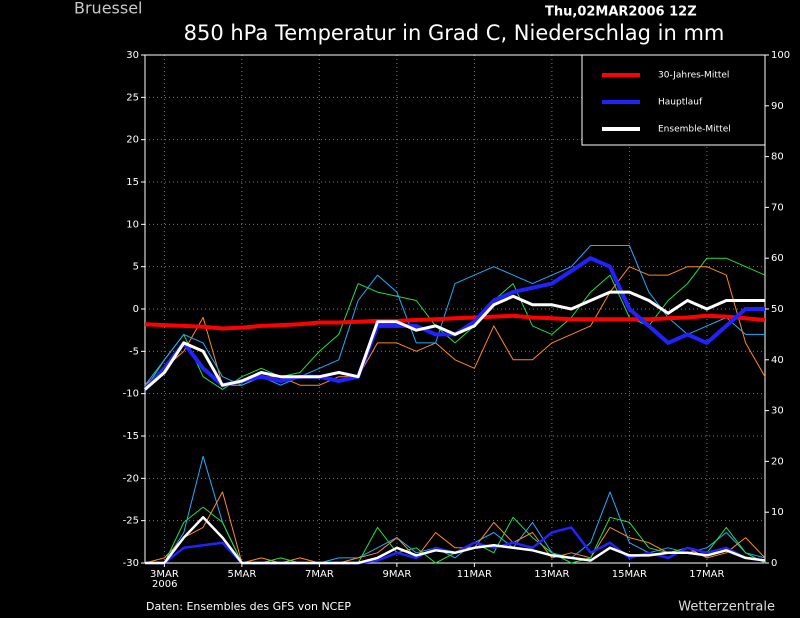 Image resolution: width=800 pixels, height=618 pixels. Describe the element at coordinates (774, 563) in the screenshot. I see `y2-tick-label: 0` at that location.